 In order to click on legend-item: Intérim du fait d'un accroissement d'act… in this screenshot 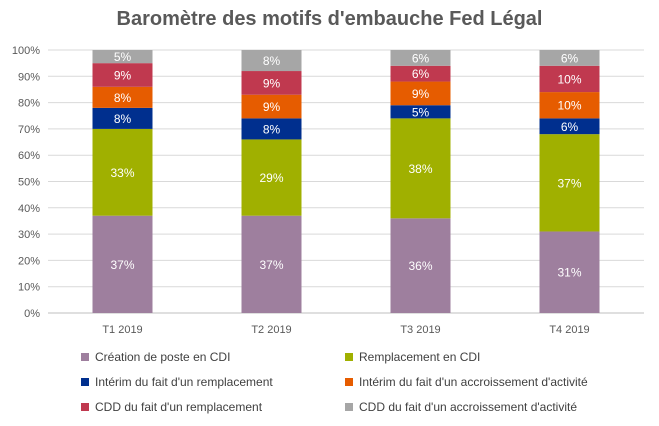, I will do `click(485, 382)`.